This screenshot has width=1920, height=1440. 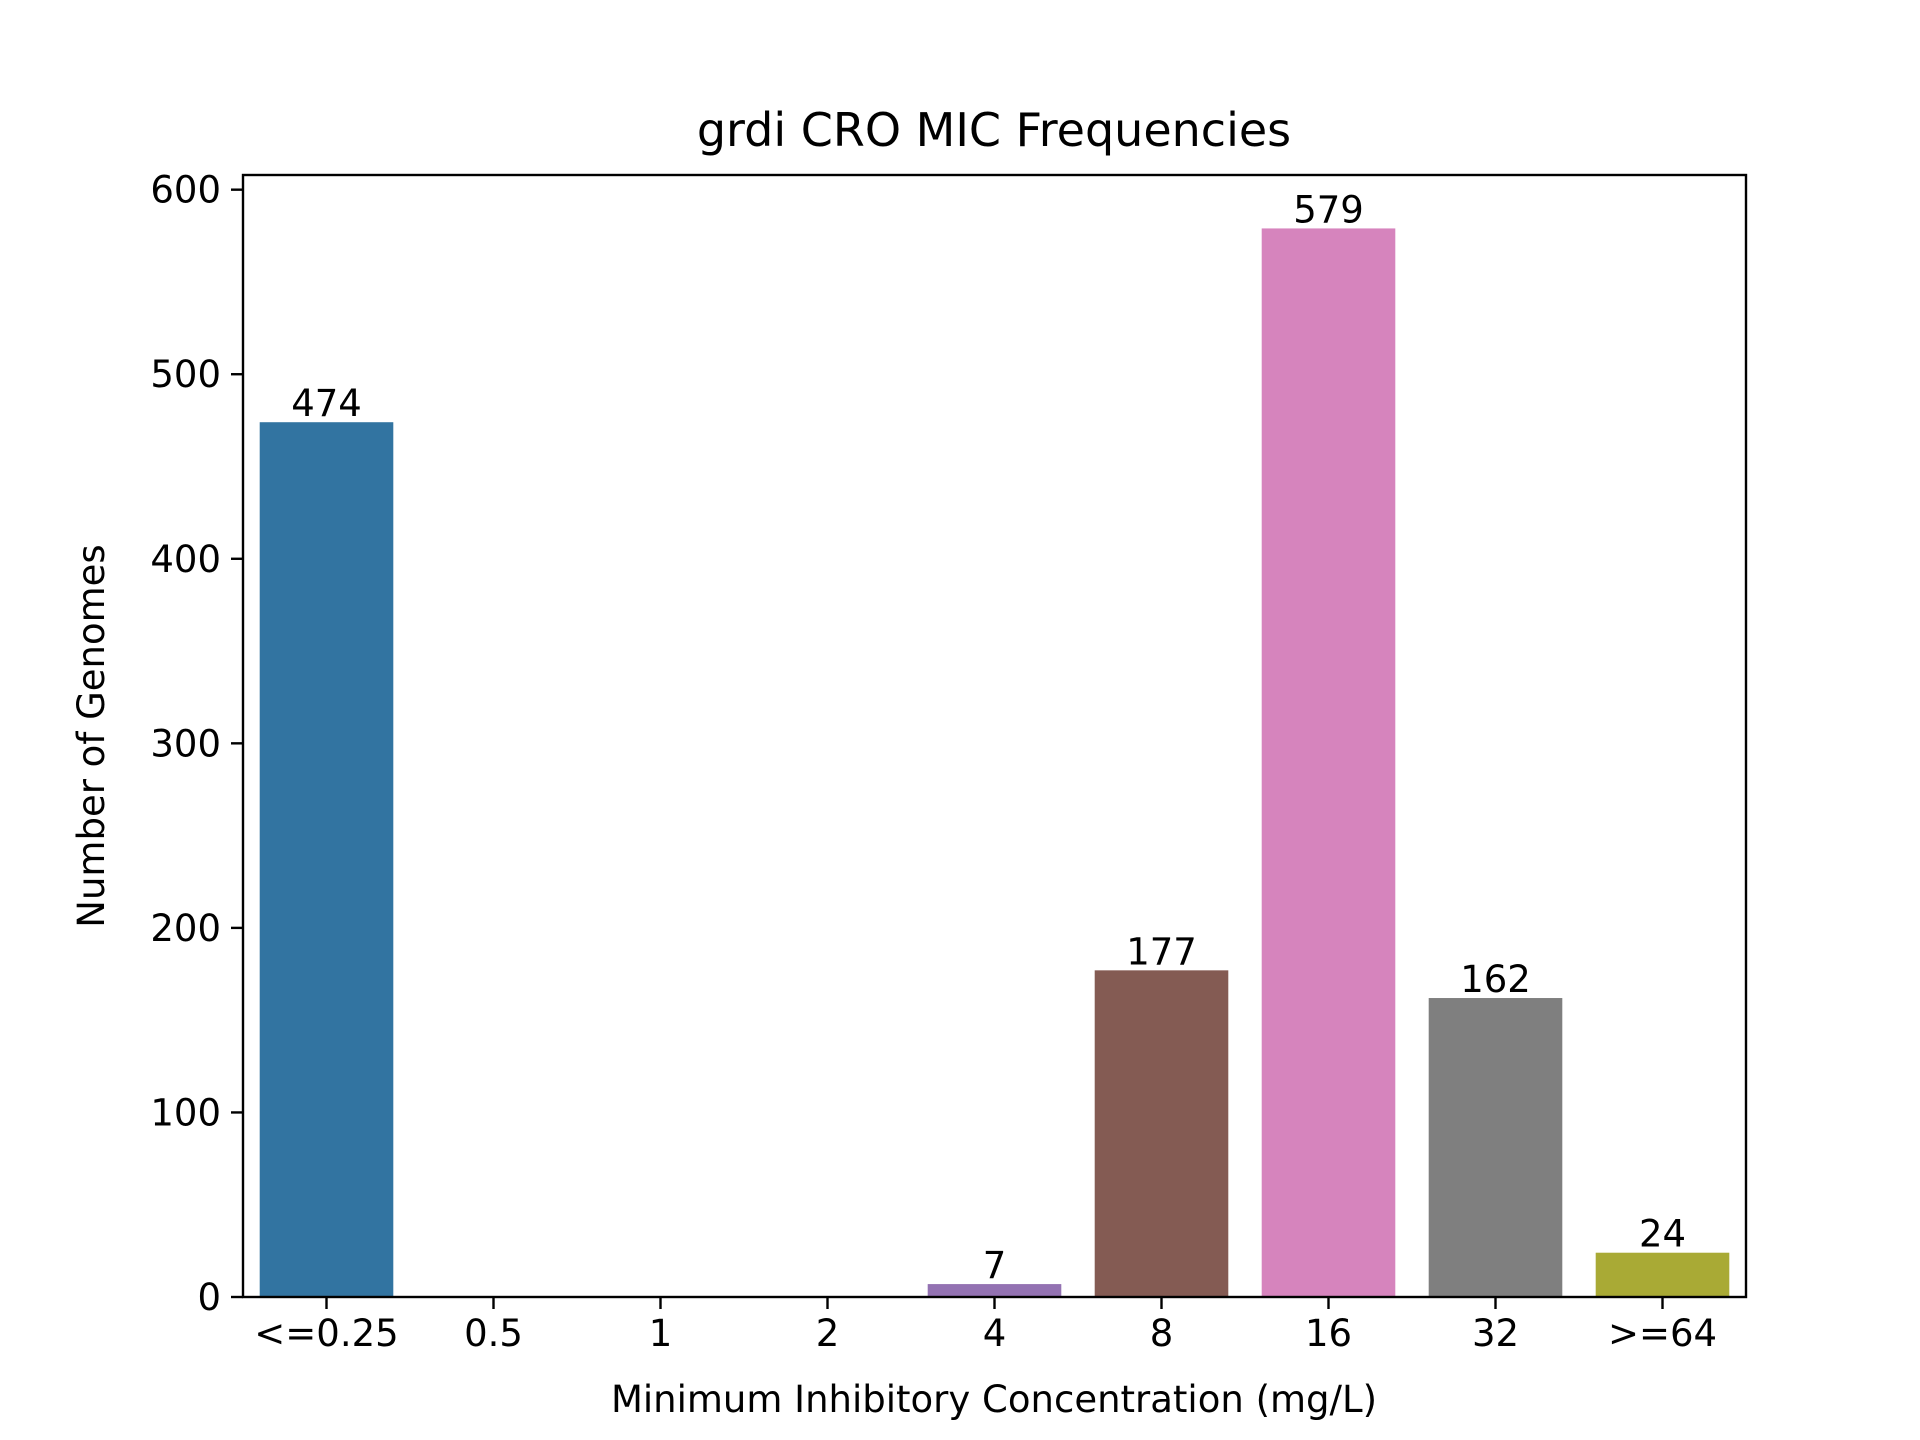 What do you see at coordinates (995, 1265) in the screenshot?
I see `data-label-4: 7` at bounding box center [995, 1265].